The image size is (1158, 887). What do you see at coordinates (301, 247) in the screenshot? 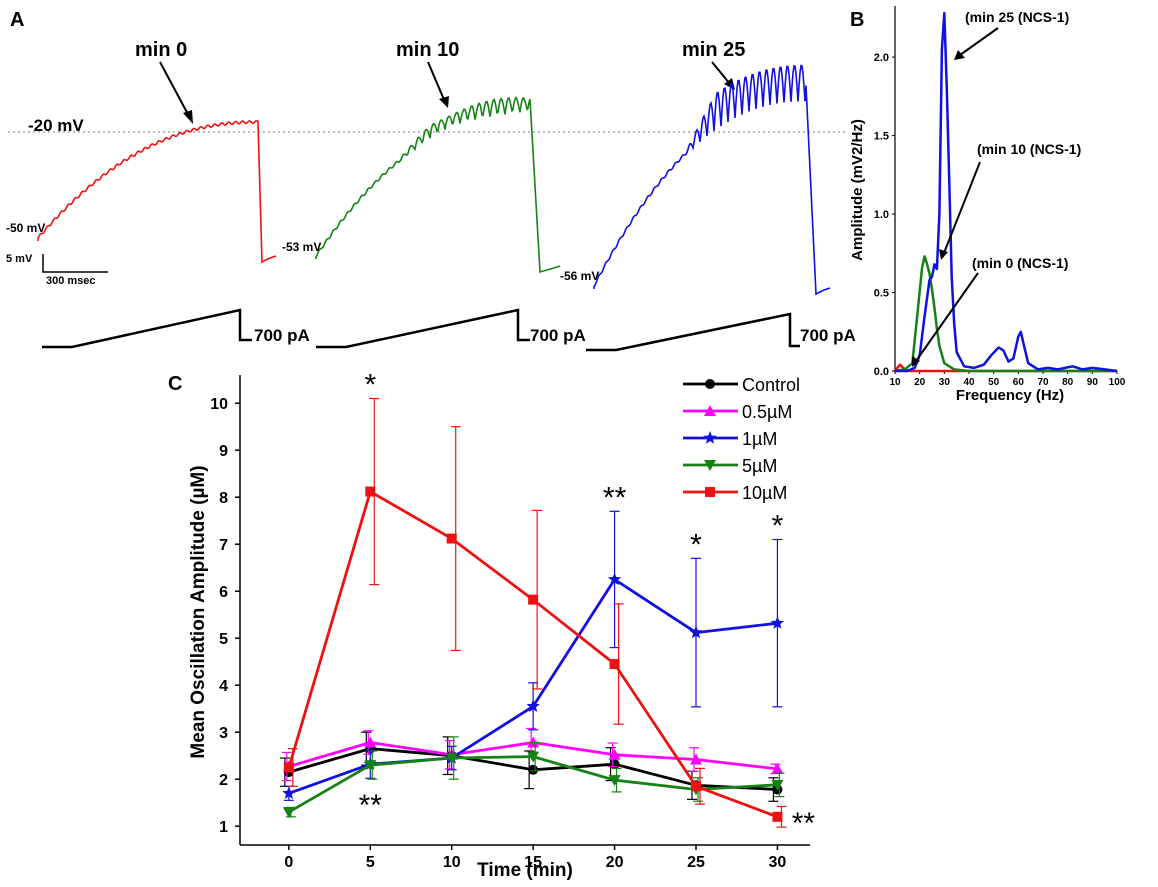
I see `rest-potential-min10: -53 mV` at bounding box center [301, 247].